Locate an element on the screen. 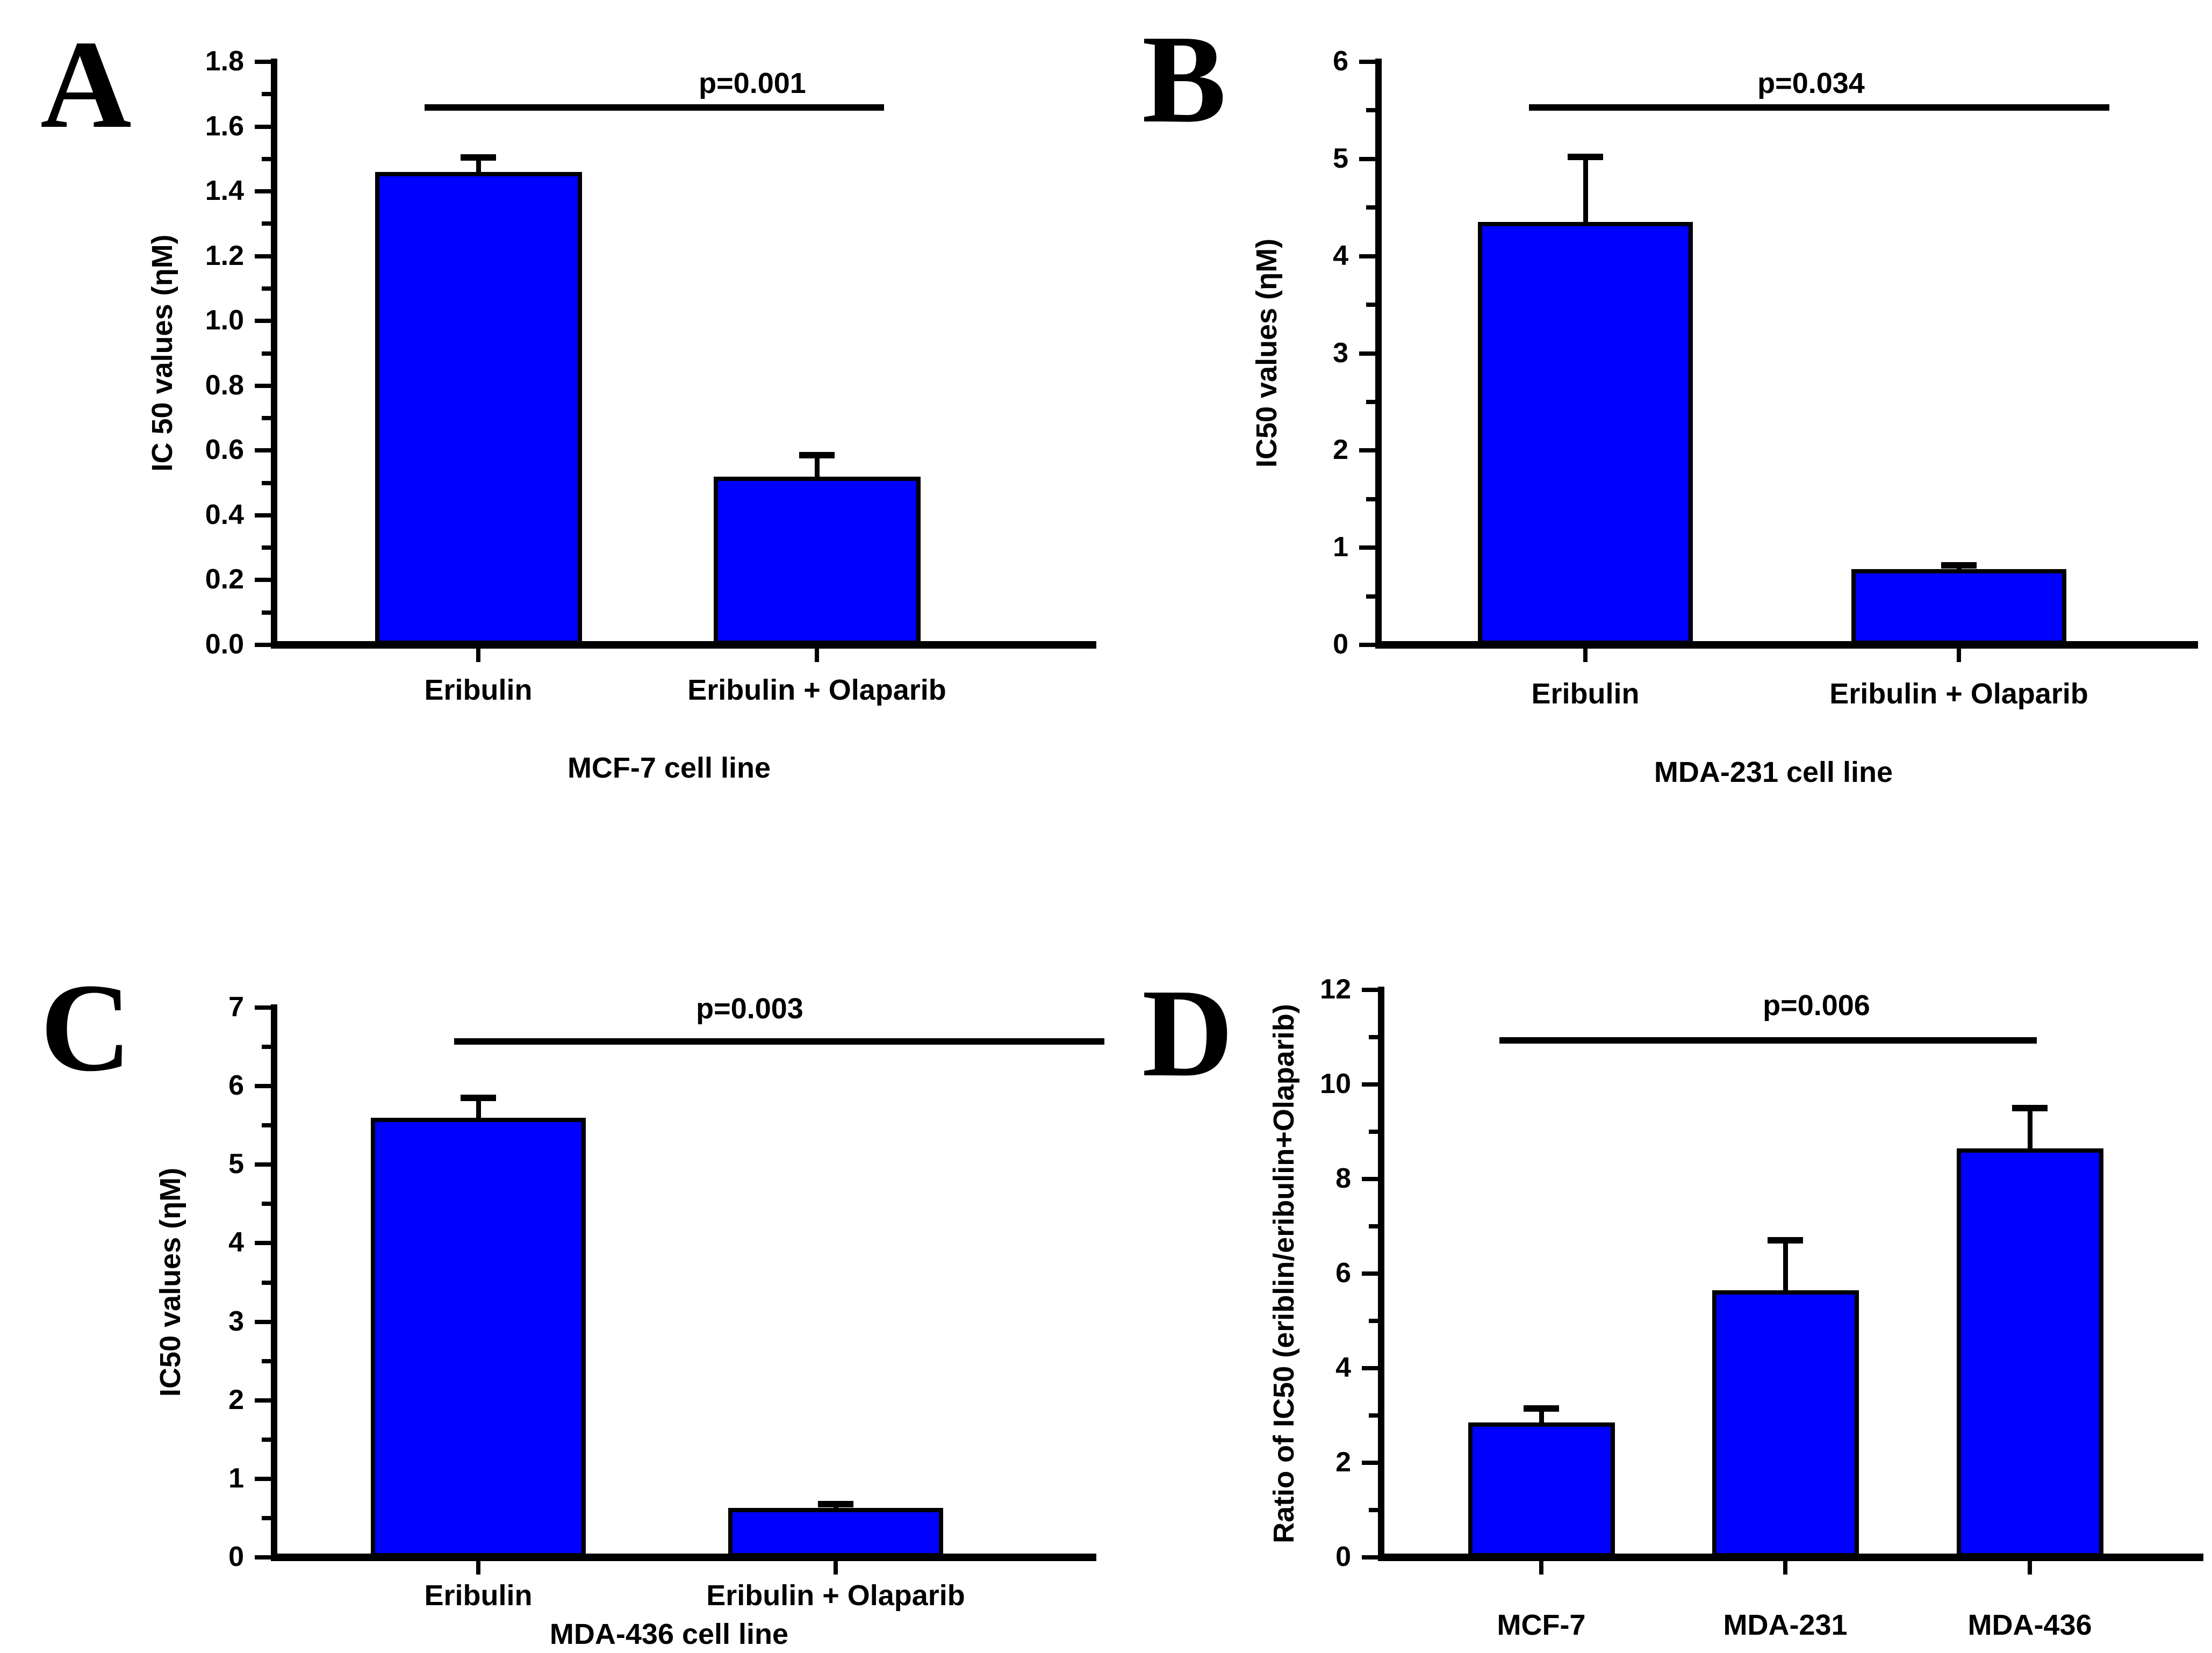  y-tick-label: 0.6 is located at coordinates (224, 450).